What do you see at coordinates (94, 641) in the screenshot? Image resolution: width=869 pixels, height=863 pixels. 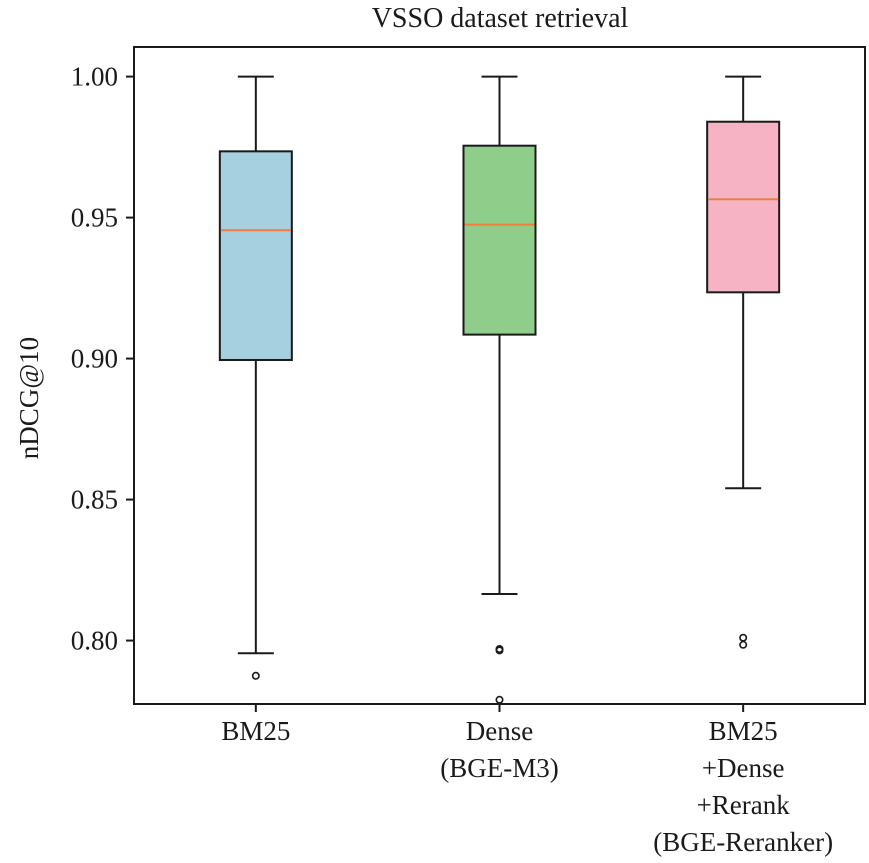 I see `y-tick-label: 0.80` at bounding box center [94, 641].